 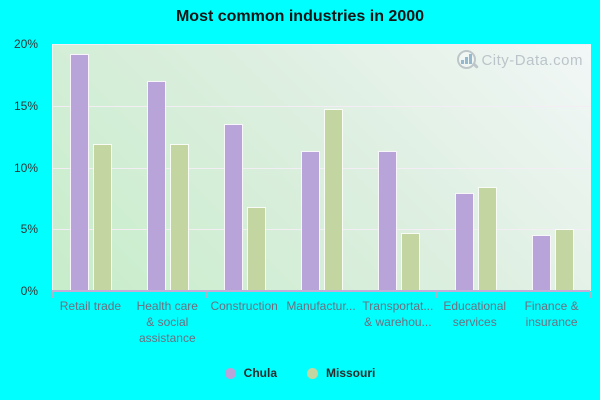 I want to click on x-axis-category-label: Retail trade, so click(x=90, y=306).